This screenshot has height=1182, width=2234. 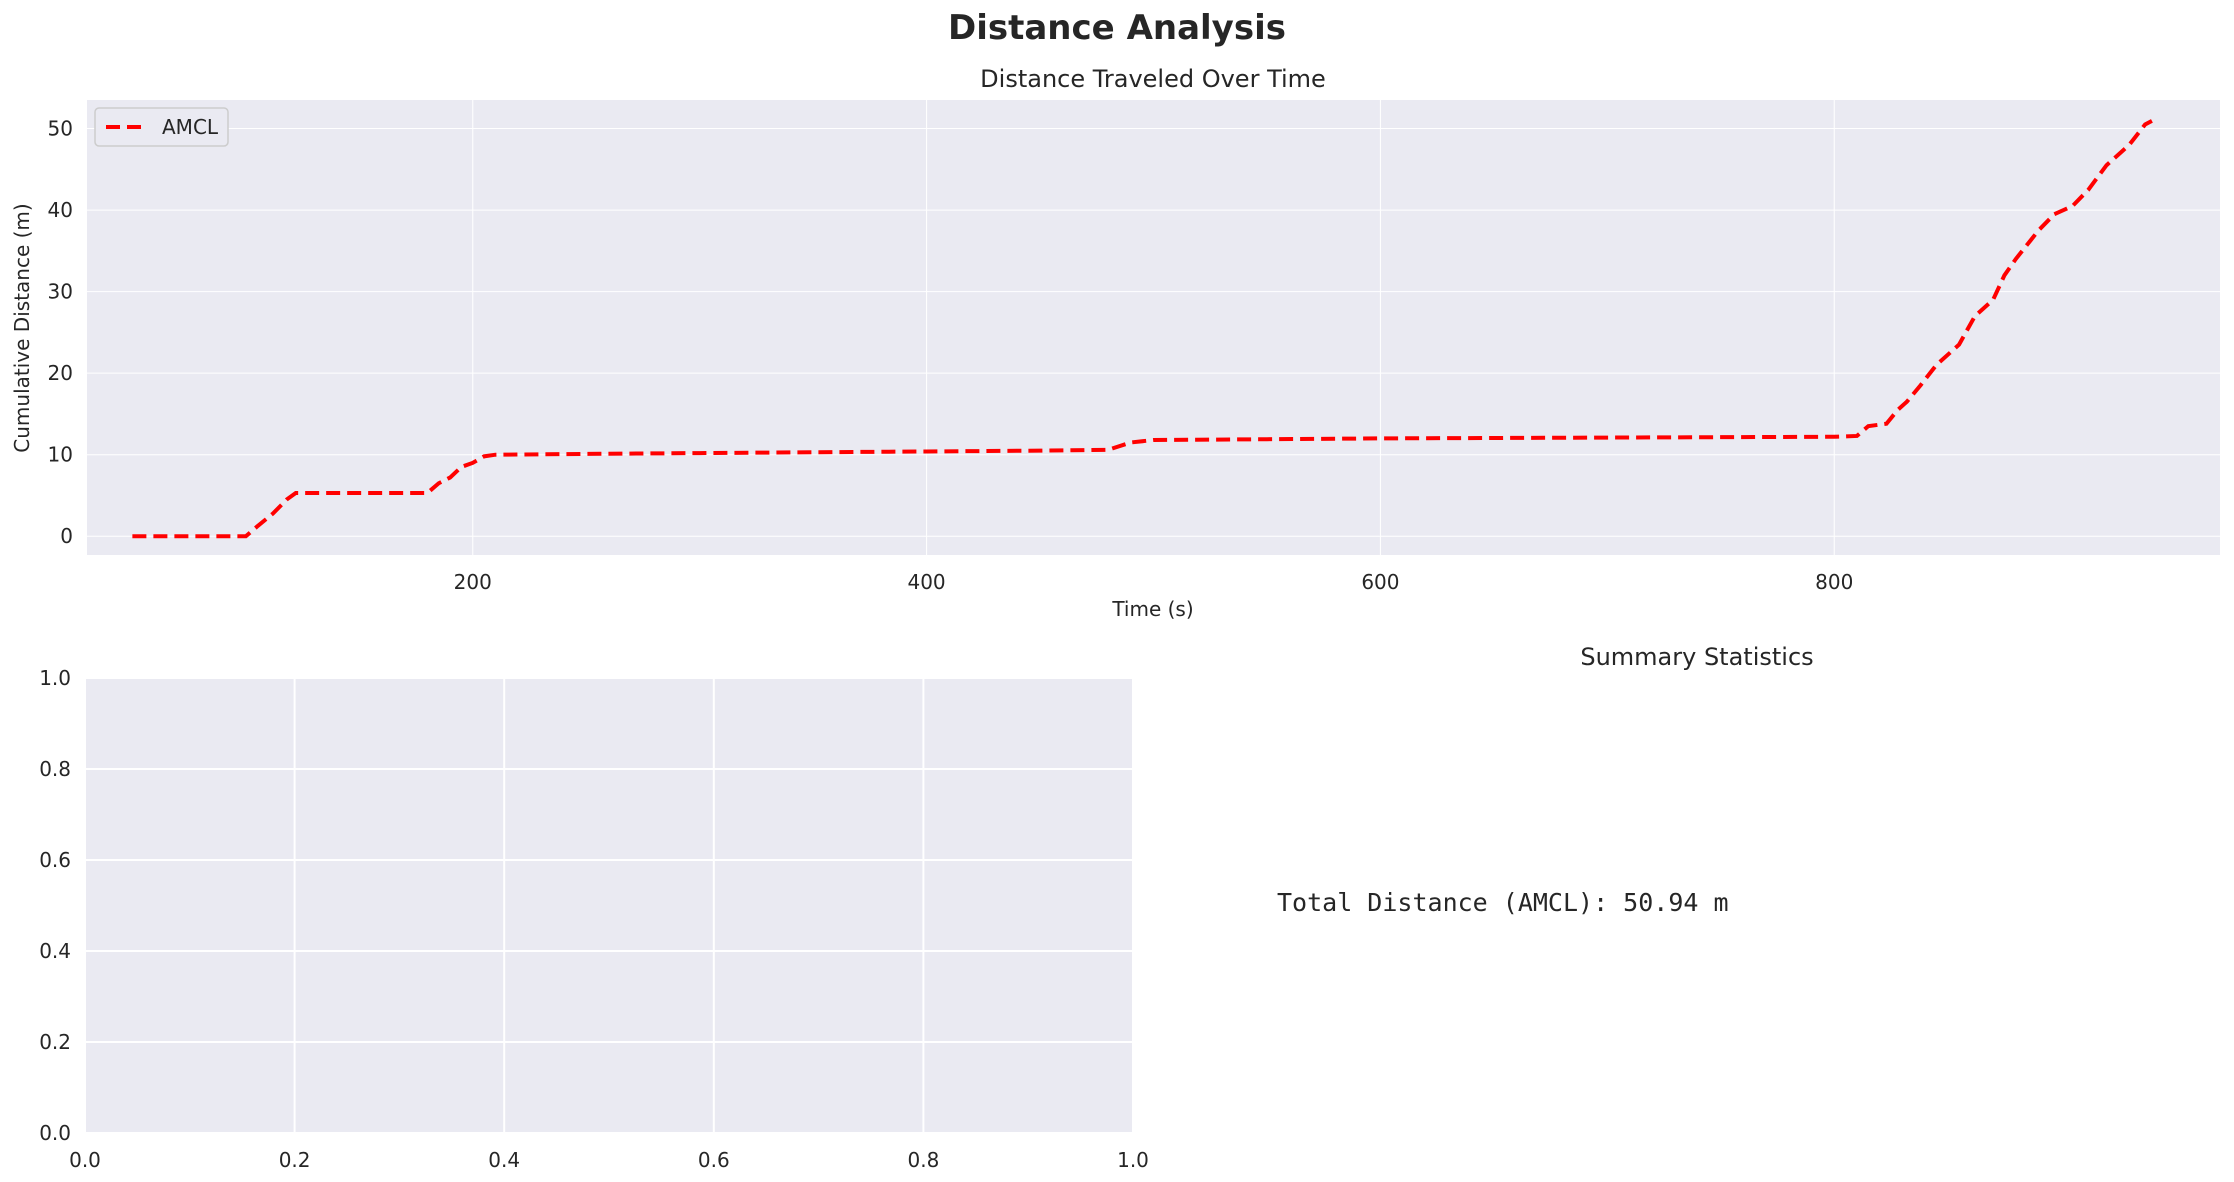 What do you see at coordinates (926, 582) in the screenshot?
I see `x-tick-label: 400` at bounding box center [926, 582].